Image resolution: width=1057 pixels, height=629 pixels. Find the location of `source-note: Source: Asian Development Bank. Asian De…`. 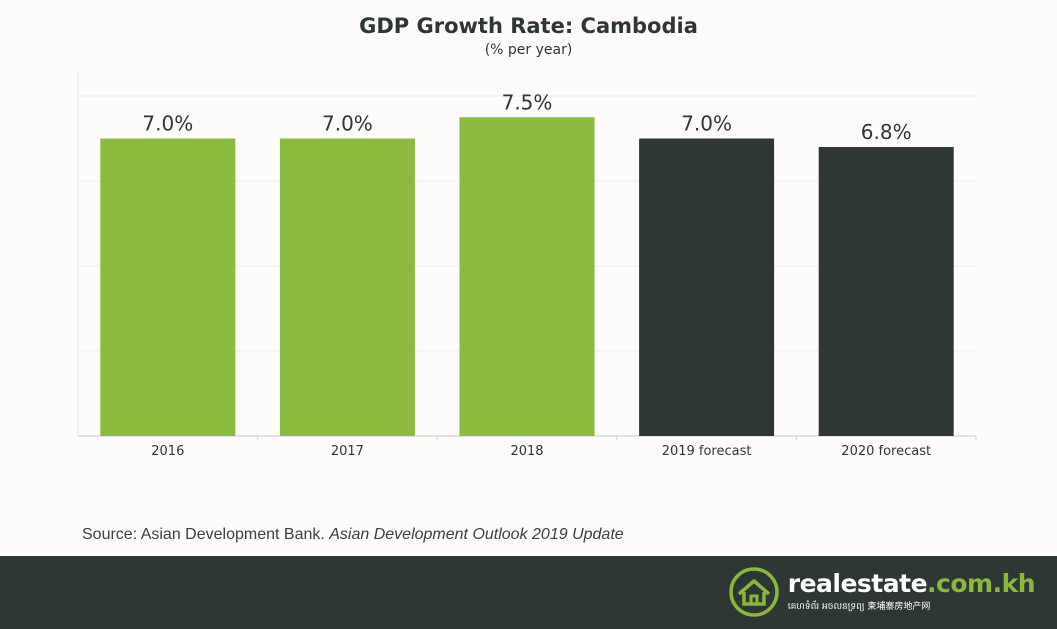

source-note: Source: Asian Development Bank. Asian De… is located at coordinates (353, 535).